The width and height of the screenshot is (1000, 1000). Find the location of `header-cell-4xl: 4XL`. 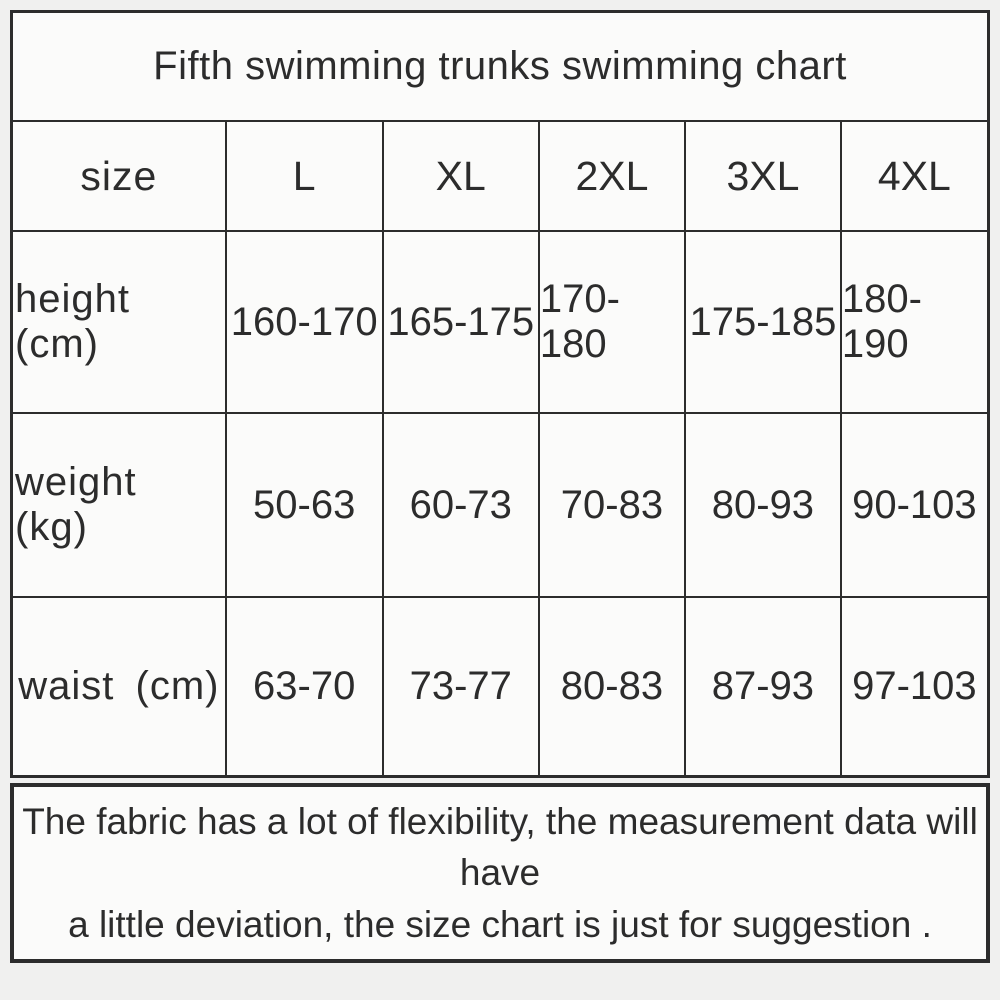

header-cell-4xl: 4XL is located at coordinates (914, 177).